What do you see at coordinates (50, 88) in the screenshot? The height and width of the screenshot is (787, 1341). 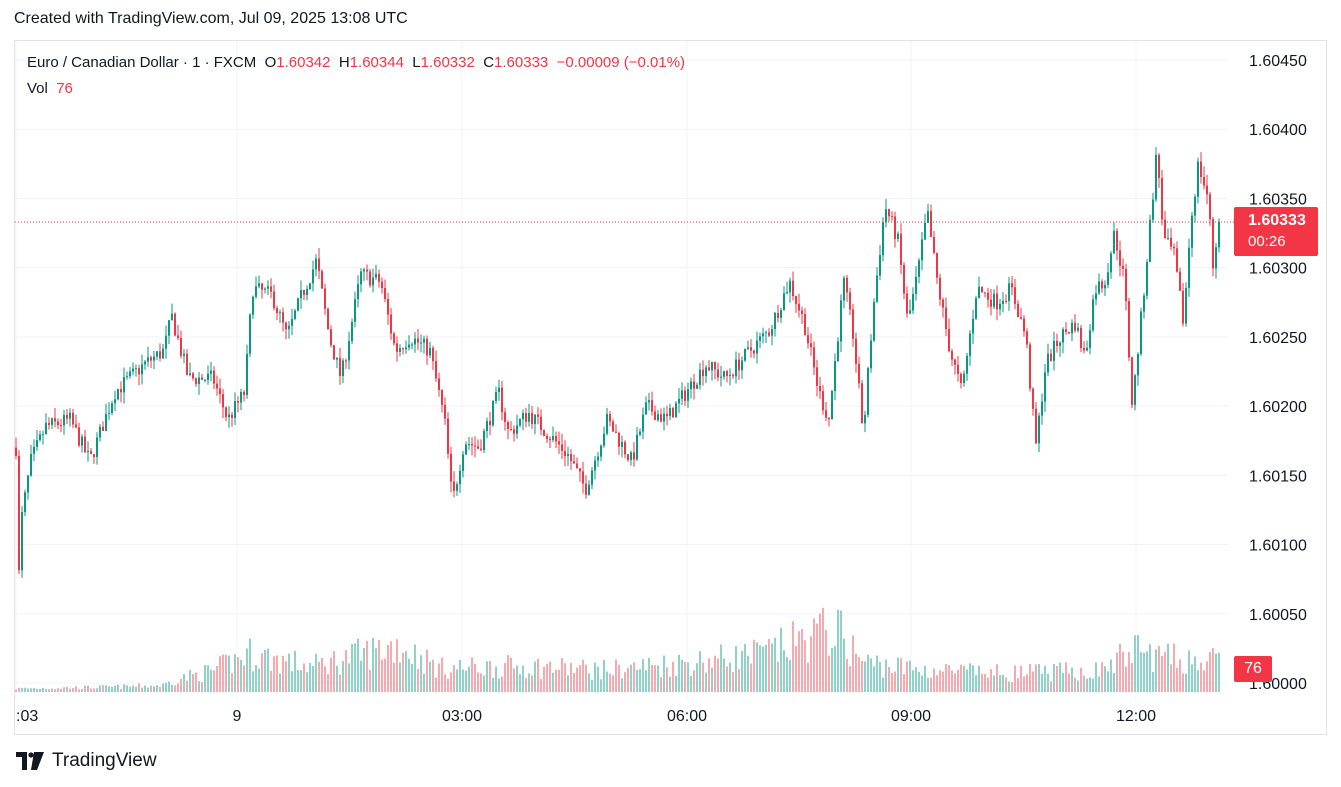 I see `volume-legend: Vol 76` at bounding box center [50, 88].